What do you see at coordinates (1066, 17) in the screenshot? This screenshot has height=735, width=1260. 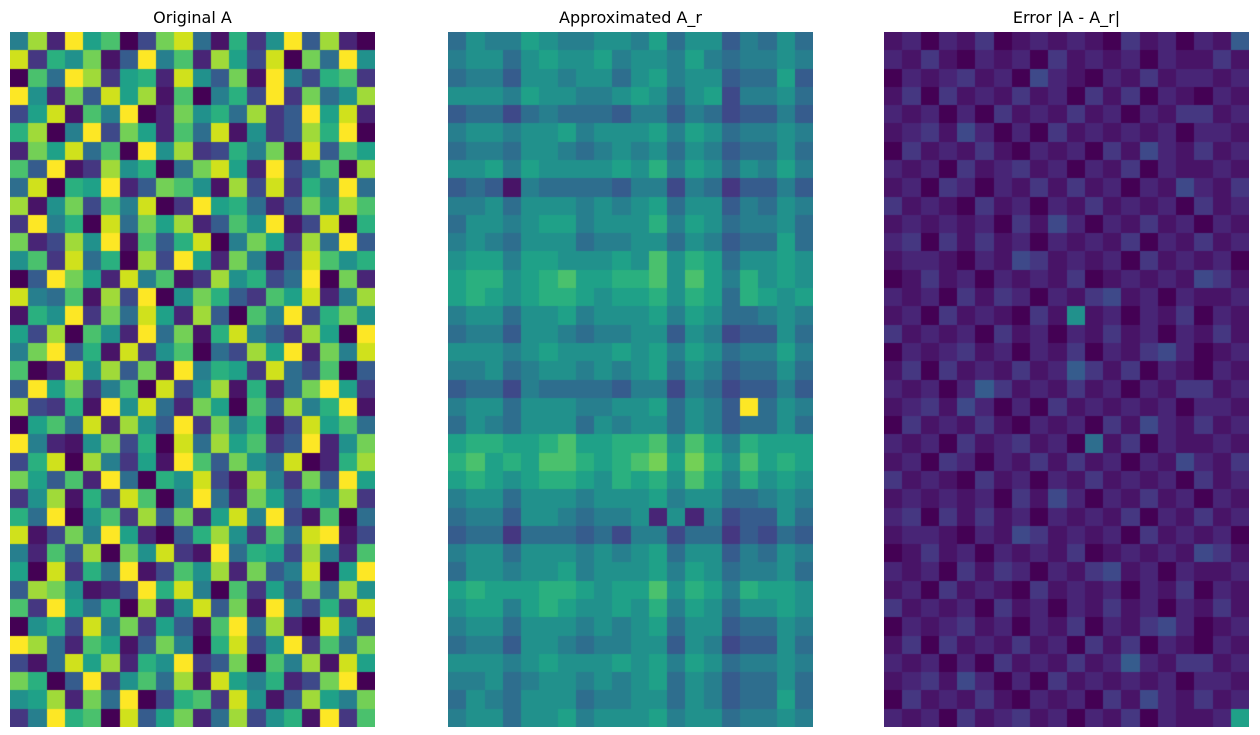 I see `error-heatmap-title: Error |A - A_r|` at bounding box center [1066, 17].